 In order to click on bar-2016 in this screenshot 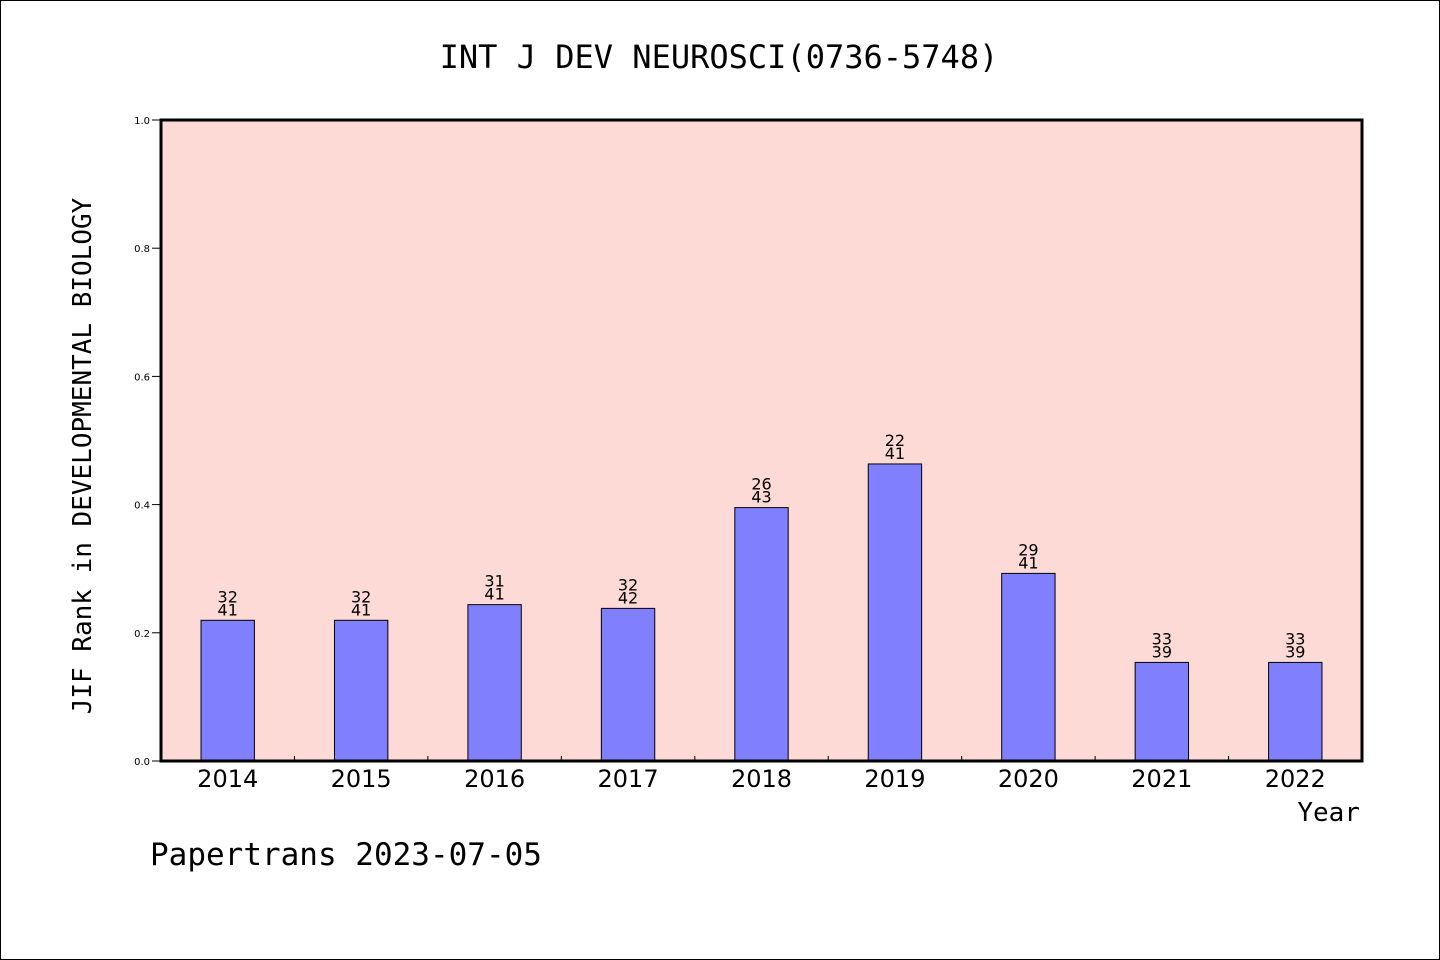, I will do `click(494, 683)`.